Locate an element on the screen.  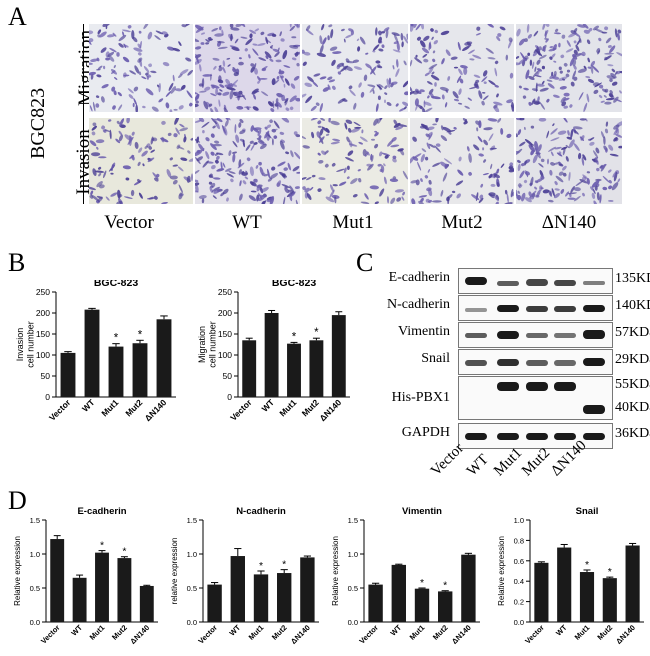
cell-line-label: BGC823 is located at coordinates (38, 123).